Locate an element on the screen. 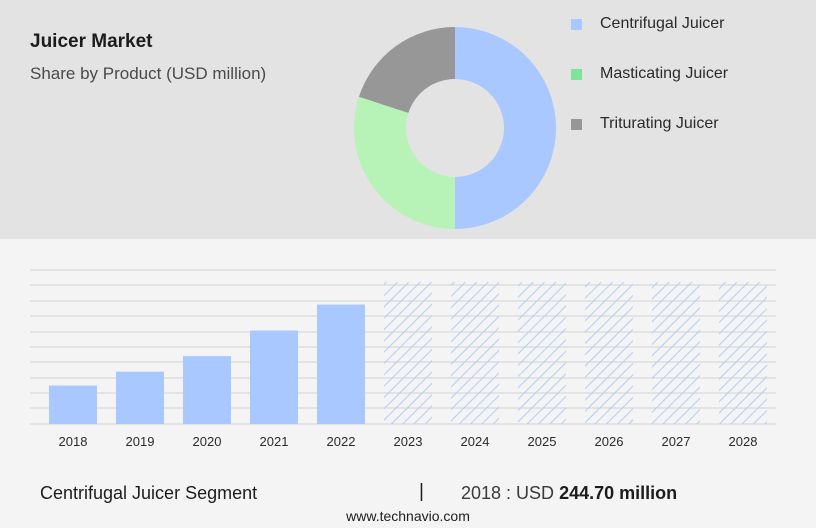 Image resolution: width=816 pixels, height=528 pixels. footer-year-label: 2018 : USD is located at coordinates (508, 493).